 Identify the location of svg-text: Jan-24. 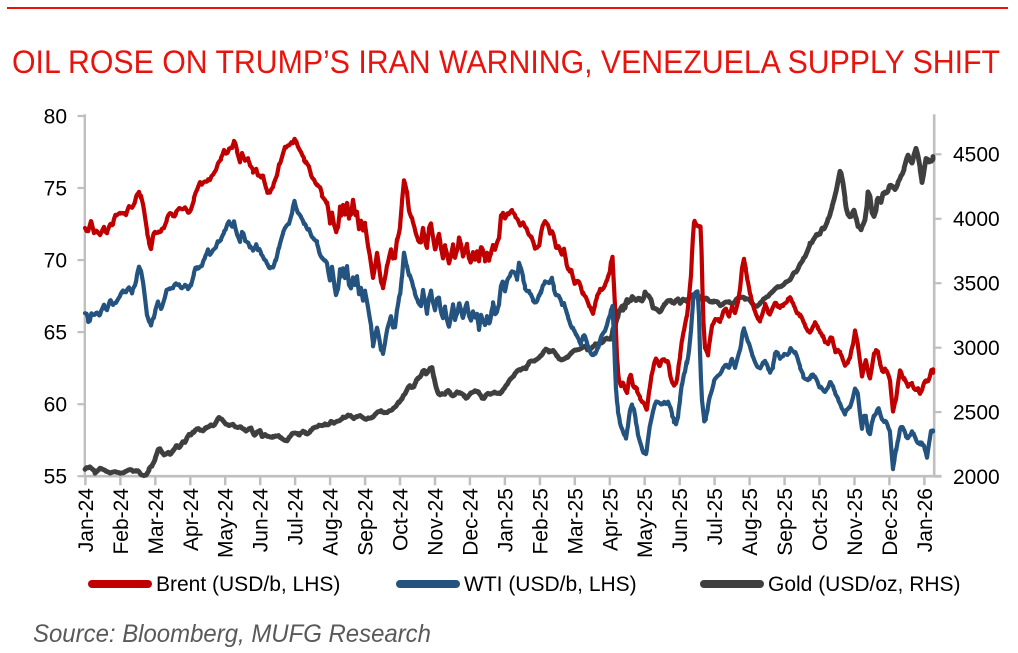
(86, 520).